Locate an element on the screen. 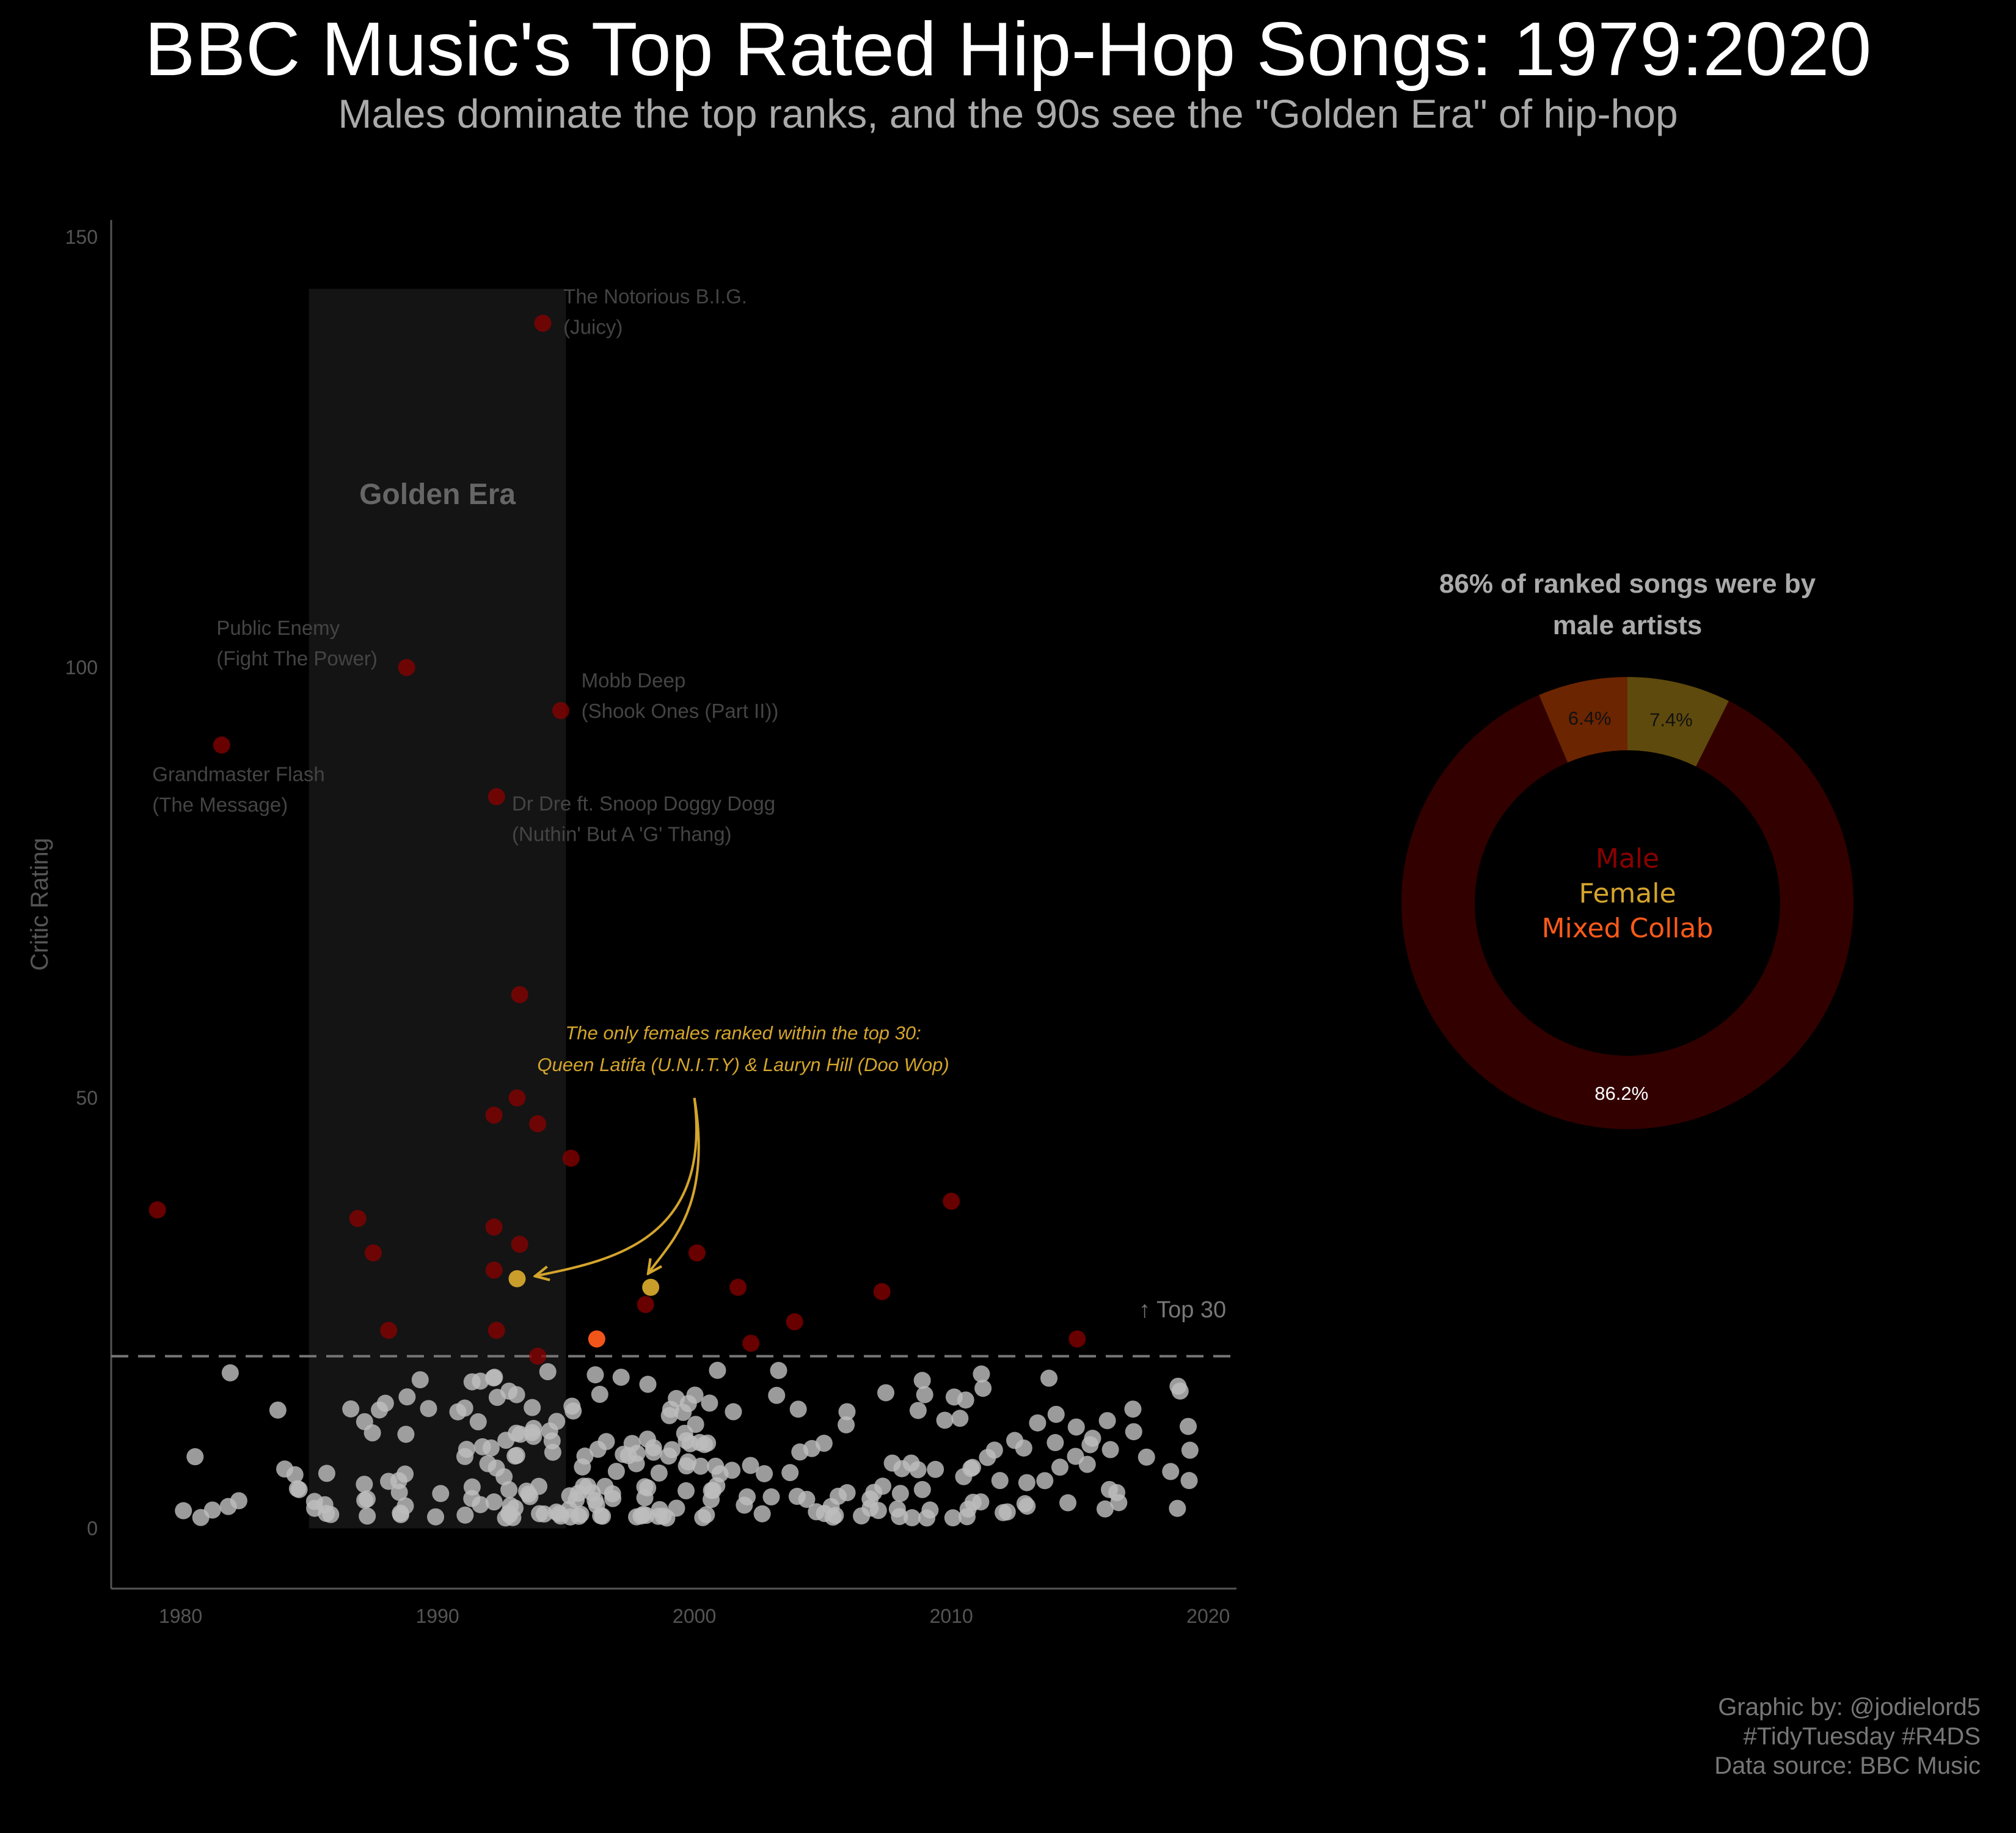 The width and height of the screenshot is (2016, 1833). top-30-label: ↑ Top 30 is located at coordinates (1182, 1310).